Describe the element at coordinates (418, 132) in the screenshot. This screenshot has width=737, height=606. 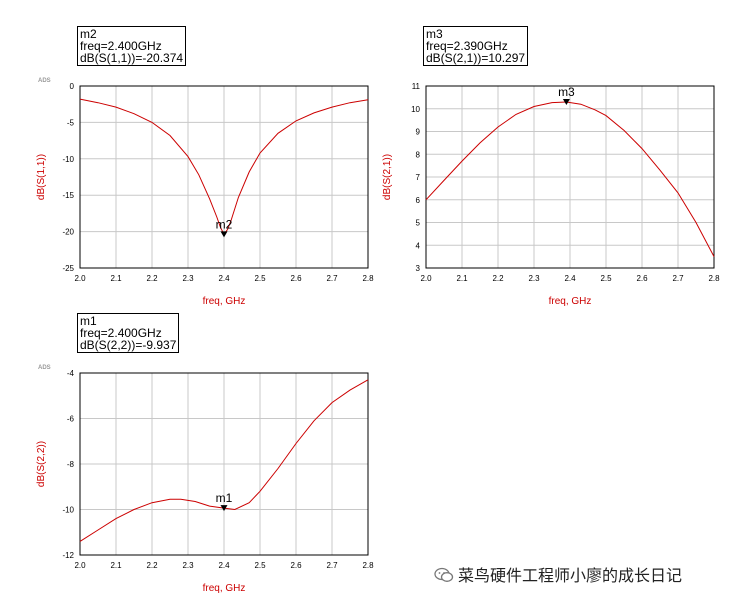
I see `y-tick-label: 9` at that location.